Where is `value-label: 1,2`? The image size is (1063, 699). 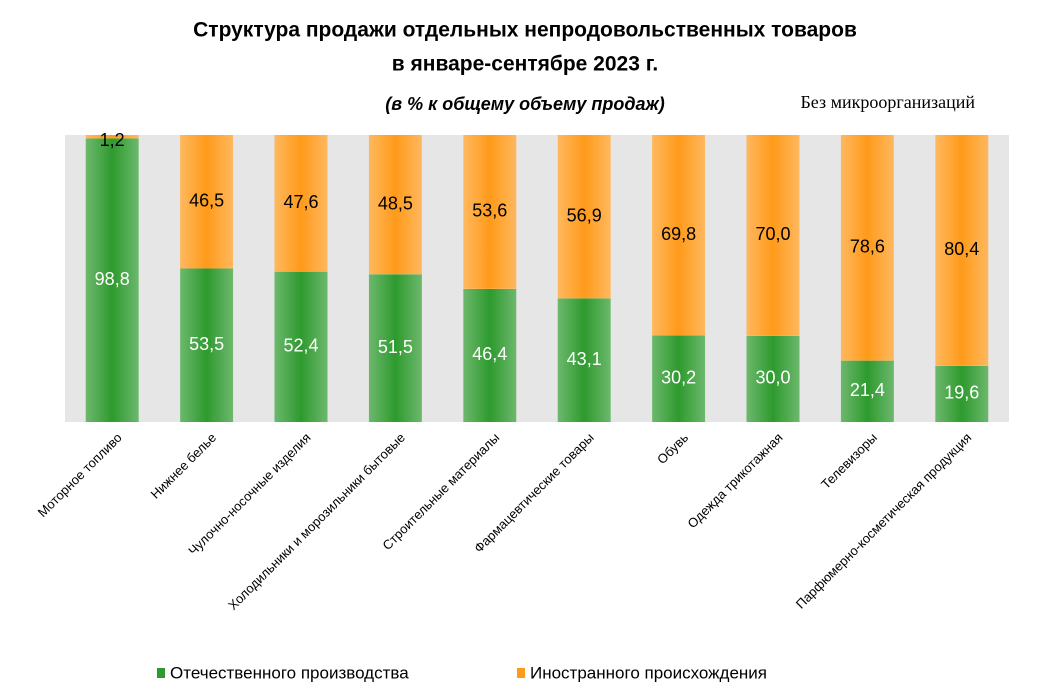
value-label: 1,2 is located at coordinates (112, 140).